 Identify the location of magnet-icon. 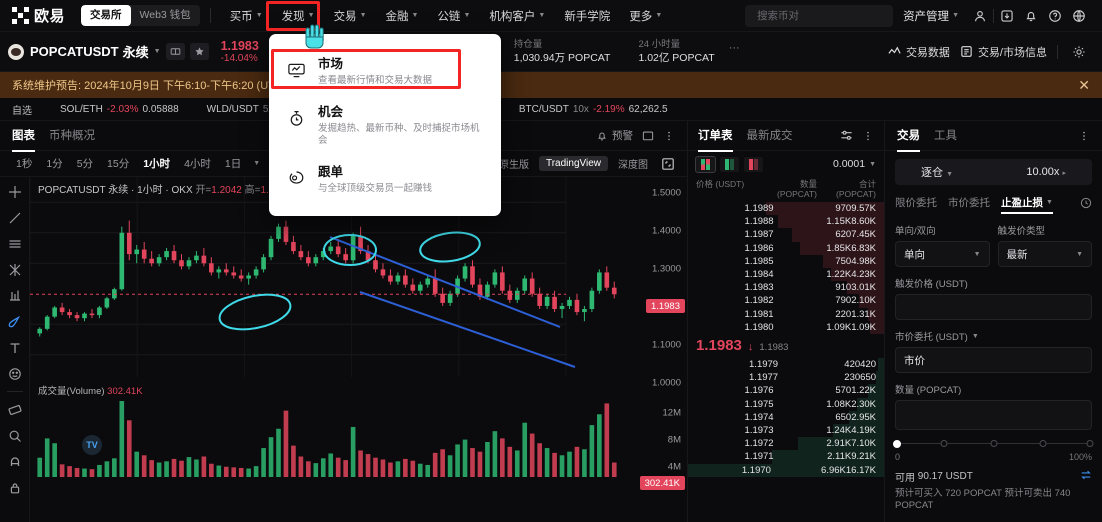
(14, 461).